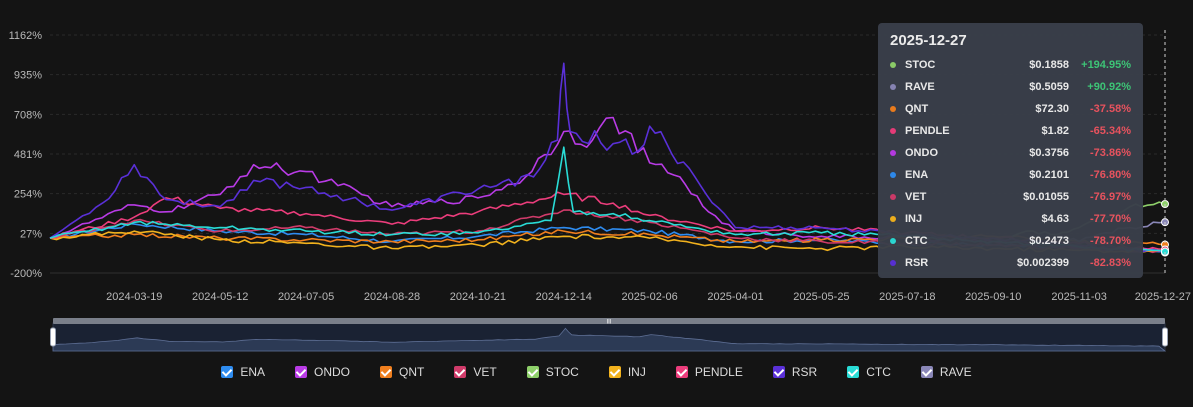 The height and width of the screenshot is (407, 1193). Describe the element at coordinates (596, 372) in the screenshot. I see `legend: ENA ONDO QNT VET STOC INJ PENDLE RSR CTC RAVE` at that location.